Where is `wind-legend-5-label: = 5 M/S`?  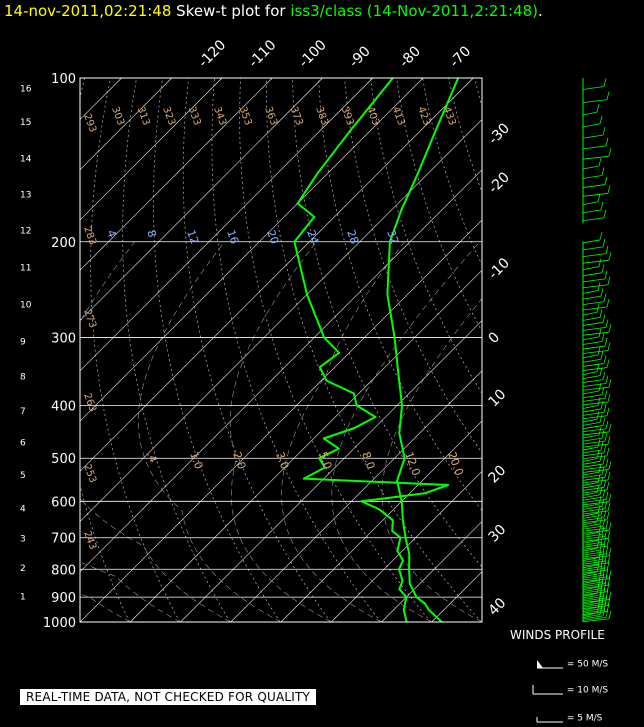
wind-legend-5-label: = 5 M/S is located at coordinates (584, 718).